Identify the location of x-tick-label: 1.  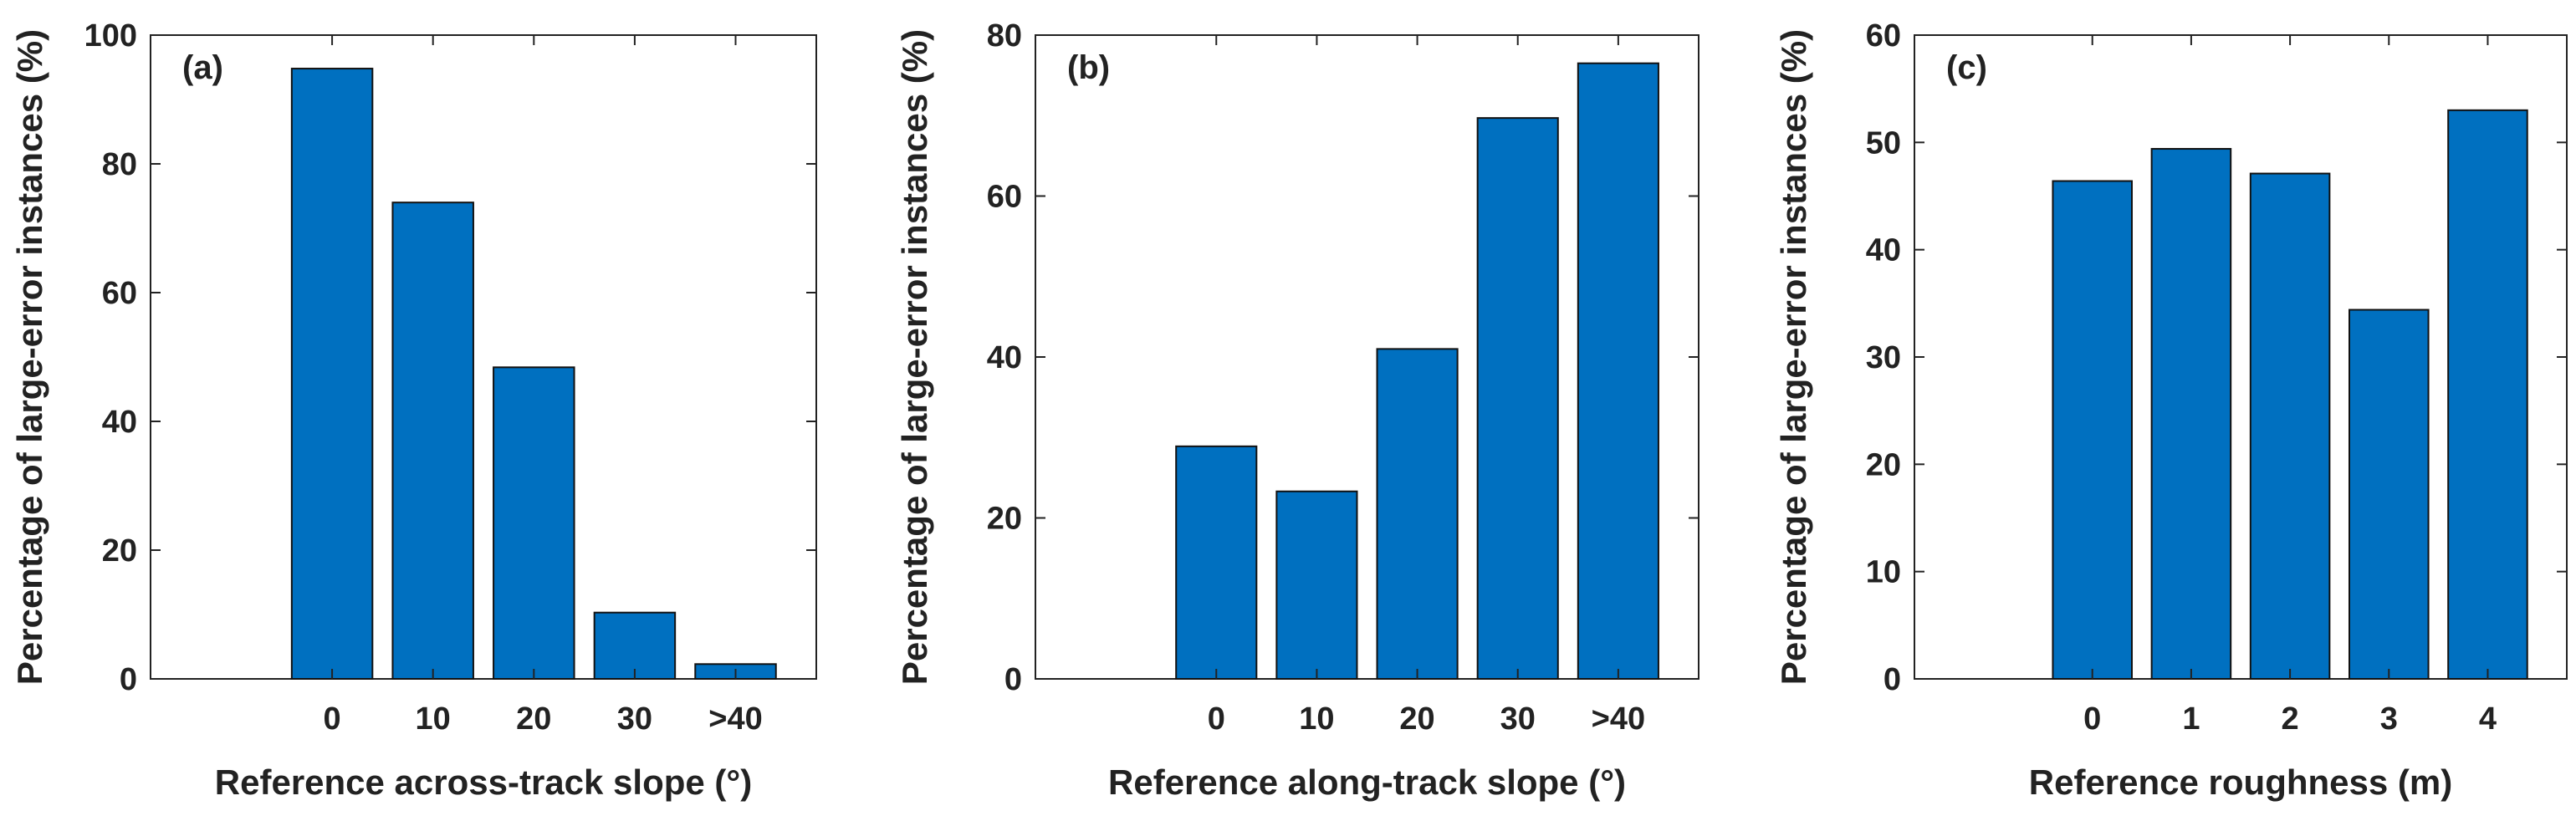
(2191, 719).